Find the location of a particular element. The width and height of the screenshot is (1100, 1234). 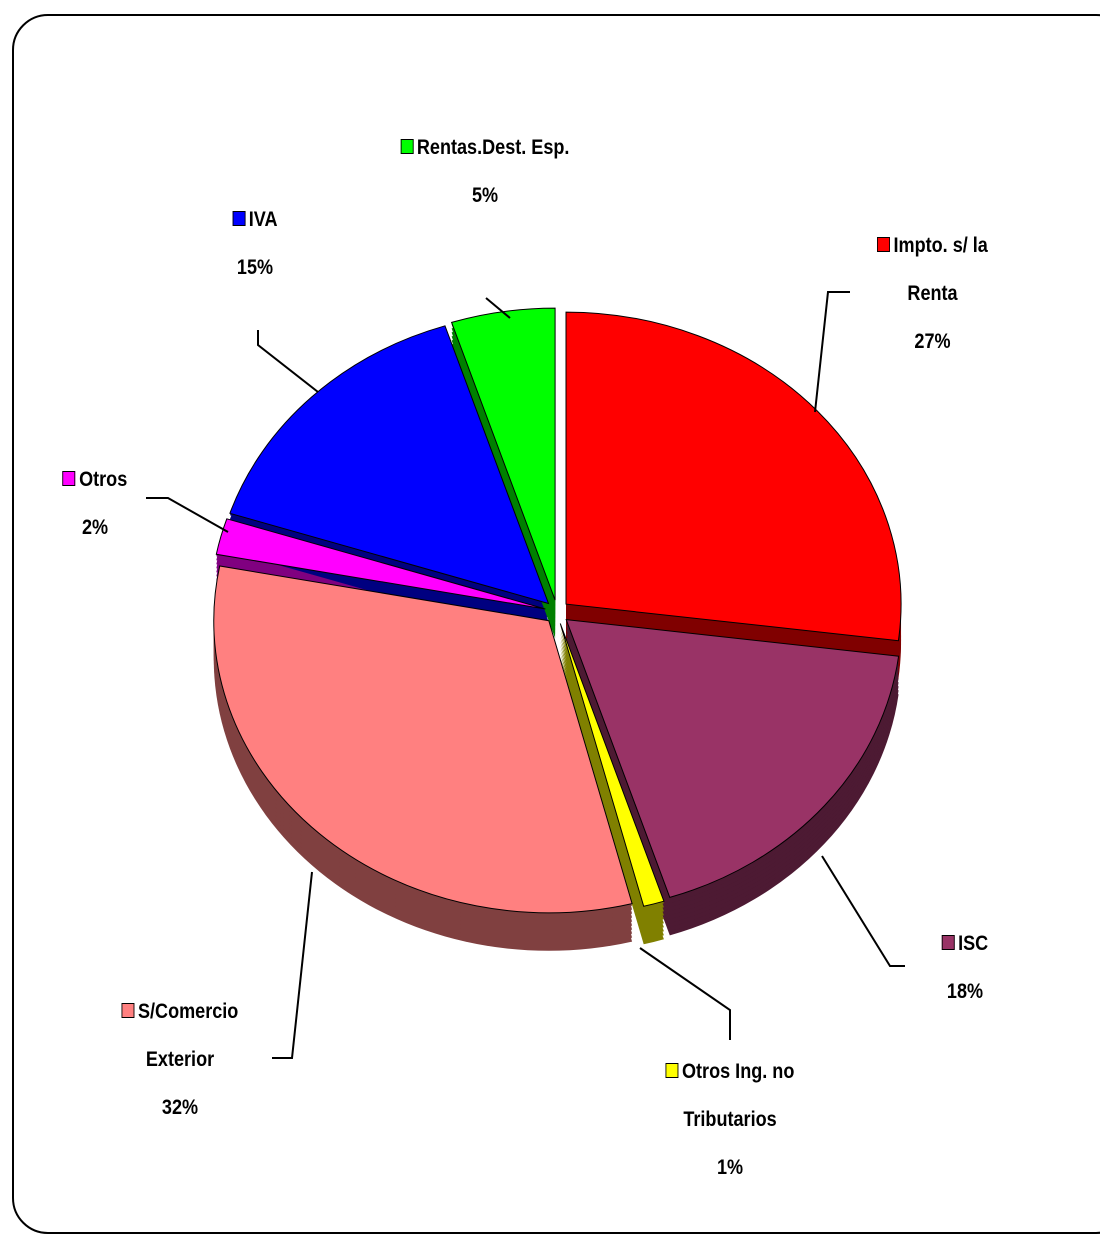

legend-entry: Rentas.Dest. Esp. is located at coordinates (485, 148).